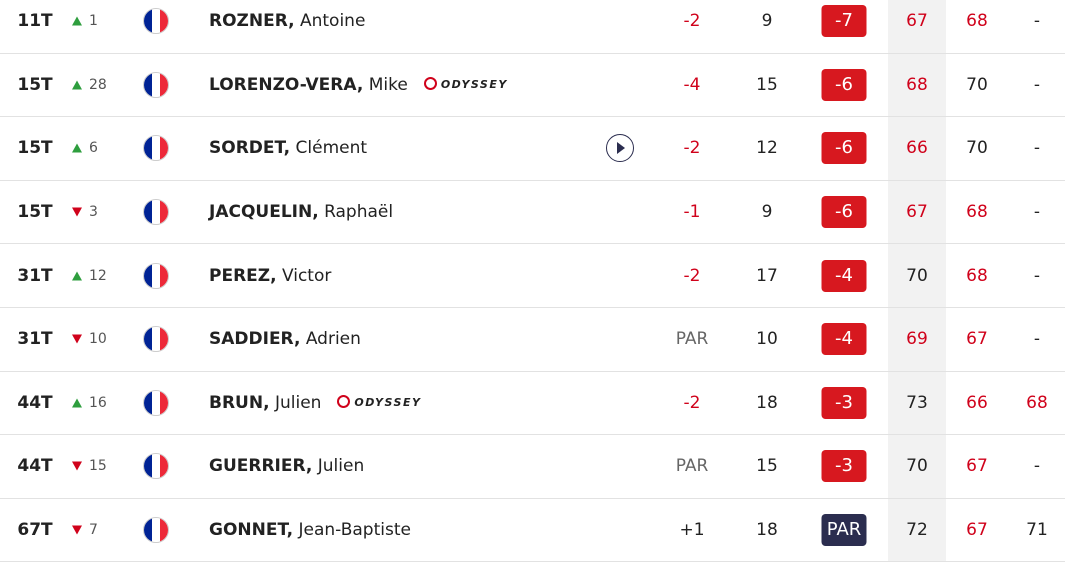 This screenshot has width=1065, height=562. I want to click on player-name: BRUN, Julien ODYSSEY, so click(315, 403).